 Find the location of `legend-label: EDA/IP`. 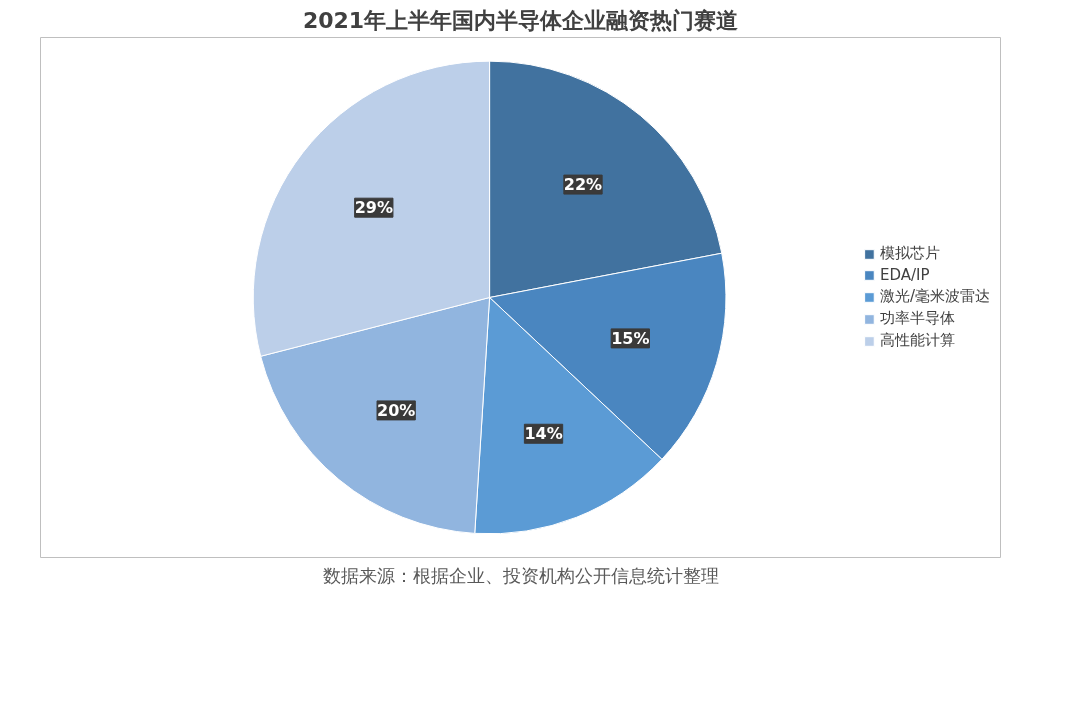

legend-label: EDA/IP is located at coordinates (904, 275).